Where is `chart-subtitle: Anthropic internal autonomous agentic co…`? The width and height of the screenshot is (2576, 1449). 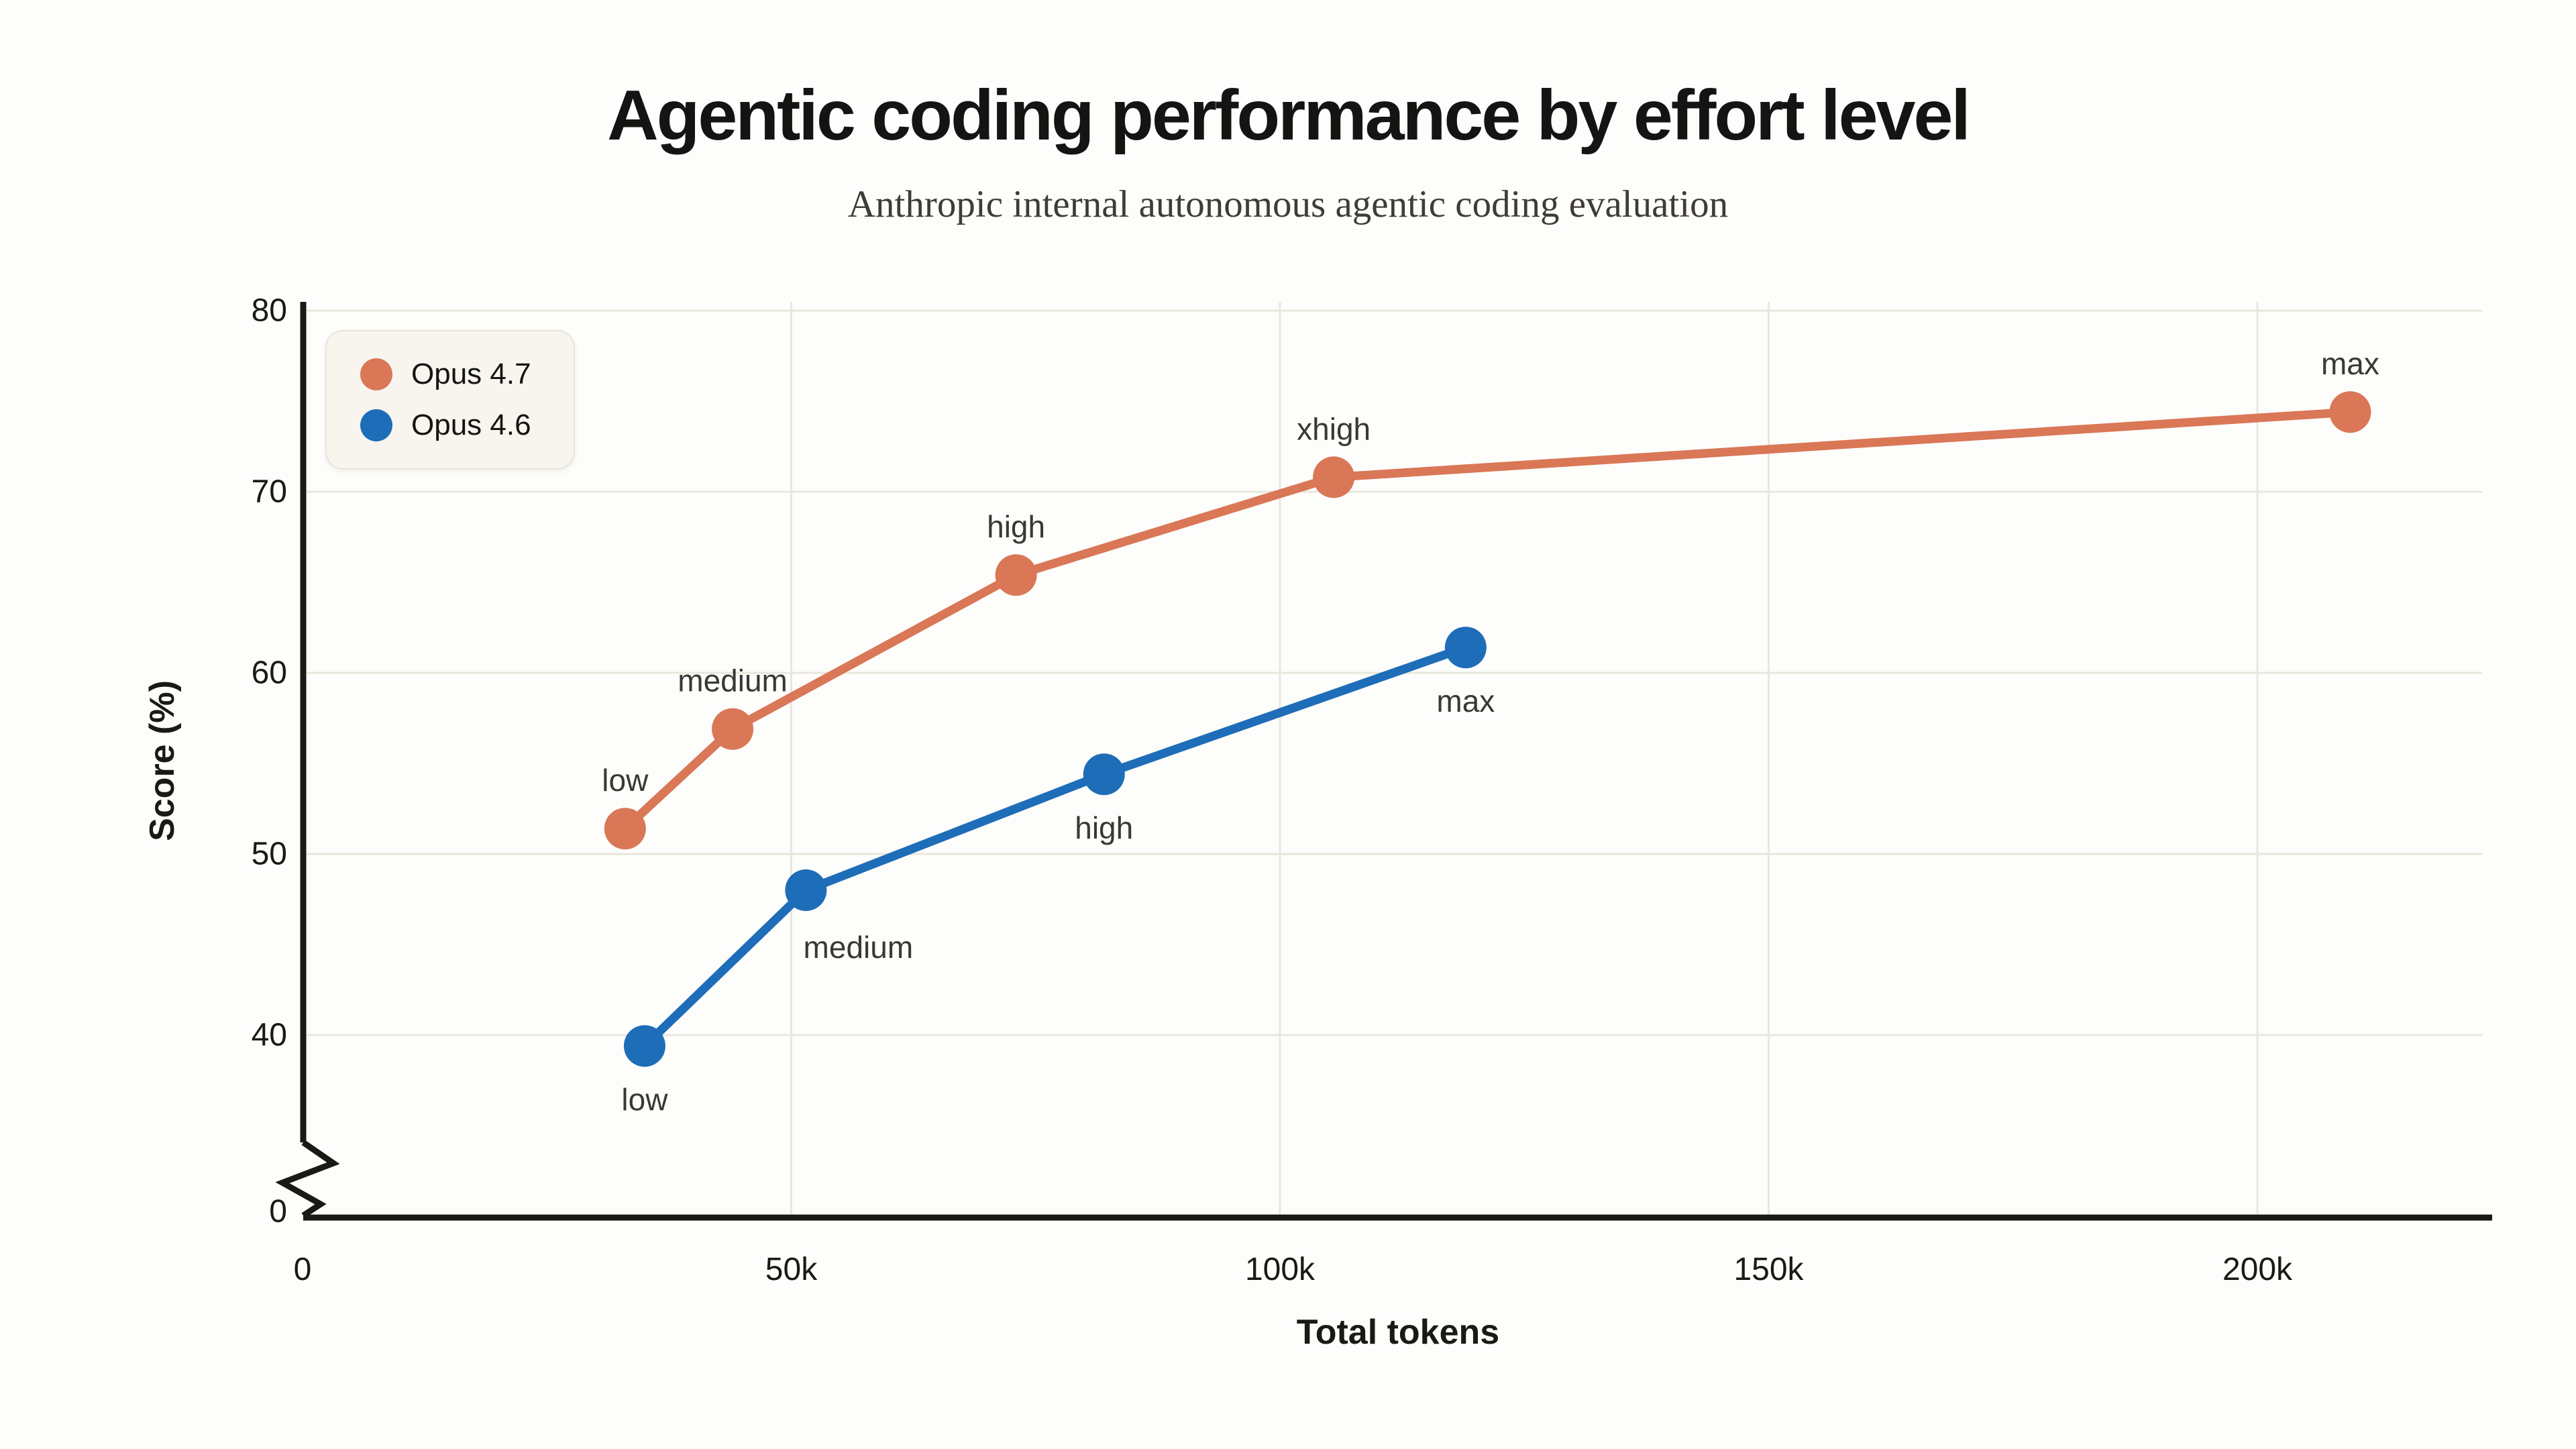
chart-subtitle: Anthropic internal autonomous agentic co… is located at coordinates (1288, 204).